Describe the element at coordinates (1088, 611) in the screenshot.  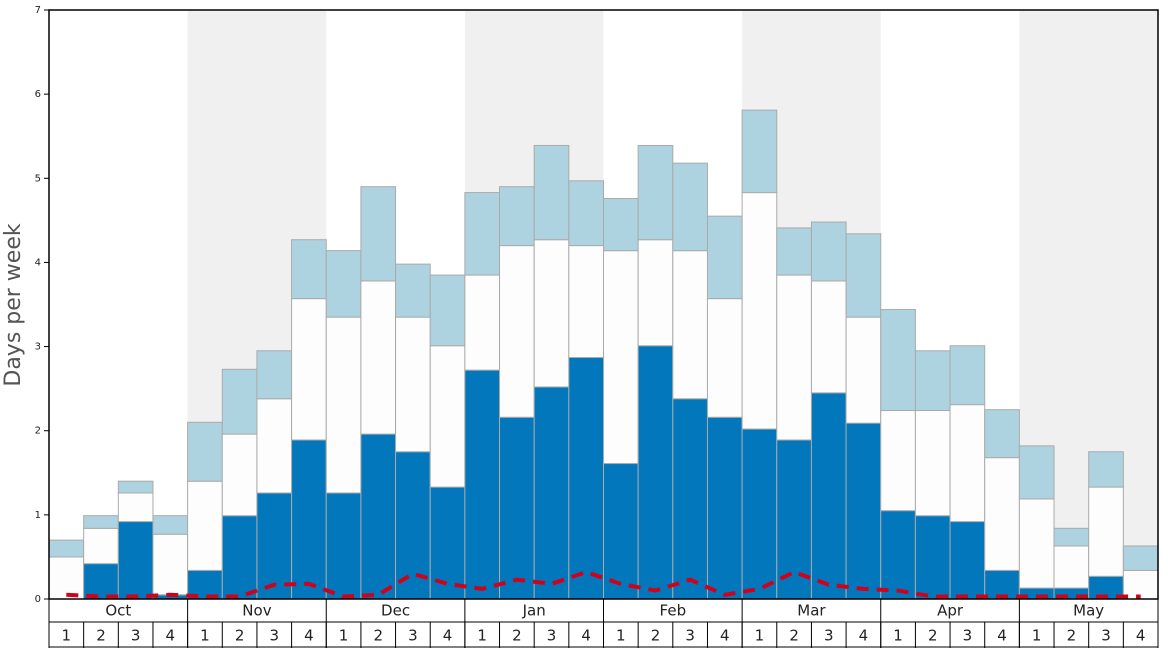
I see `month-label: May` at that location.